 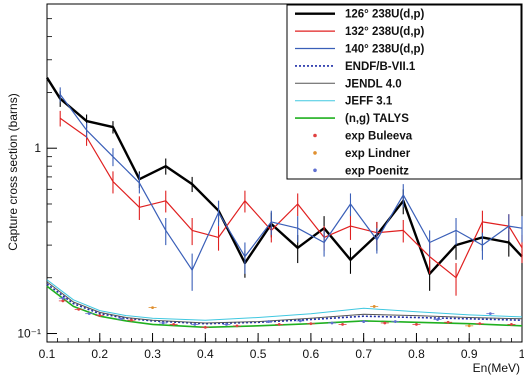 What do you see at coordinates (29, 334) in the screenshot?
I see `y-tick-label: 10⁻¹` at bounding box center [29, 334].